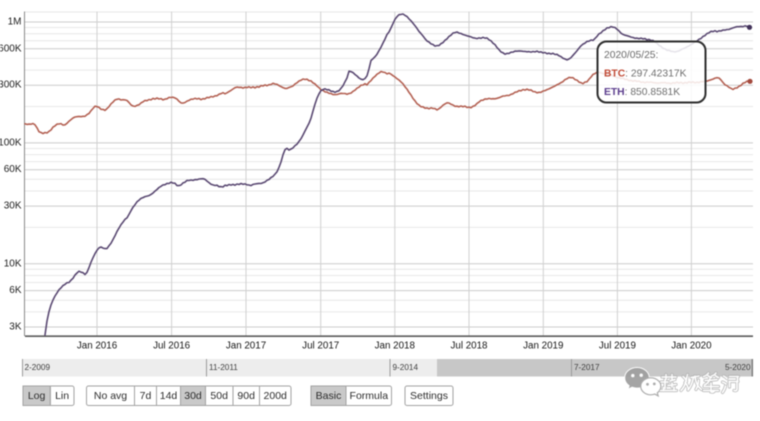 This screenshot has height=421, width=760. What do you see at coordinates (15, 290) in the screenshot?
I see `svg-text: 6K` at bounding box center [15, 290].